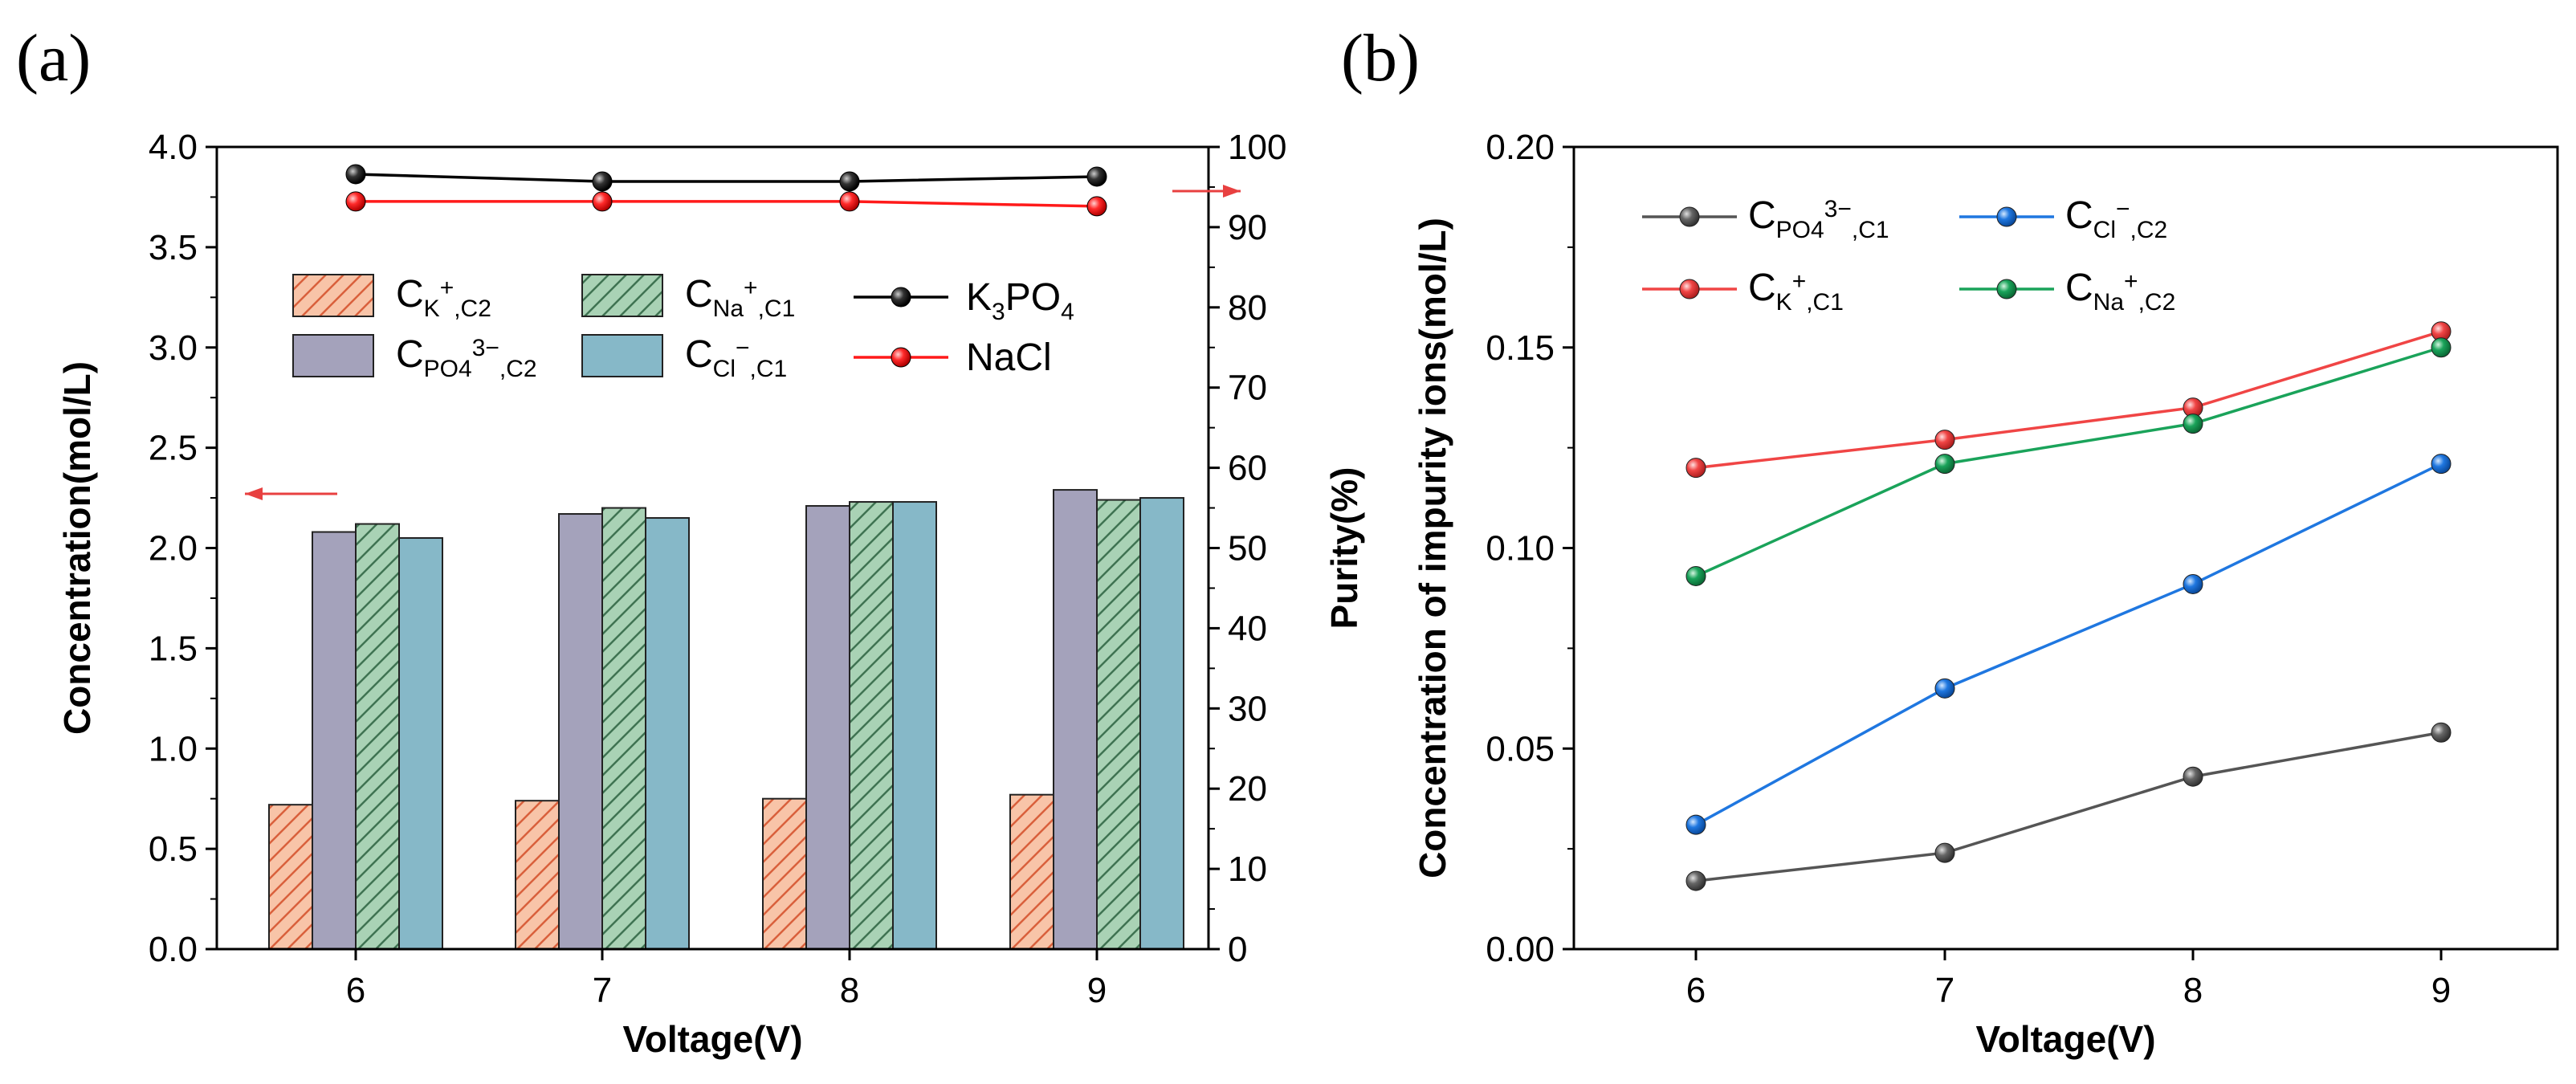  Describe the element at coordinates (1247, 468) in the screenshot. I see `right-tick-label: 60` at that location.